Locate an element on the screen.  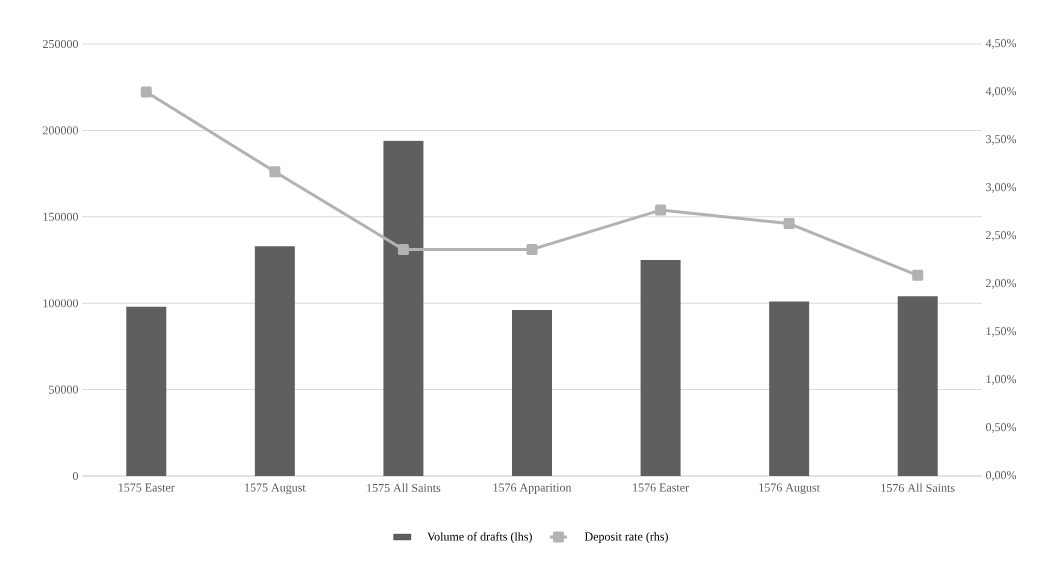
y-tick-label: 250000 is located at coordinates (60, 44).